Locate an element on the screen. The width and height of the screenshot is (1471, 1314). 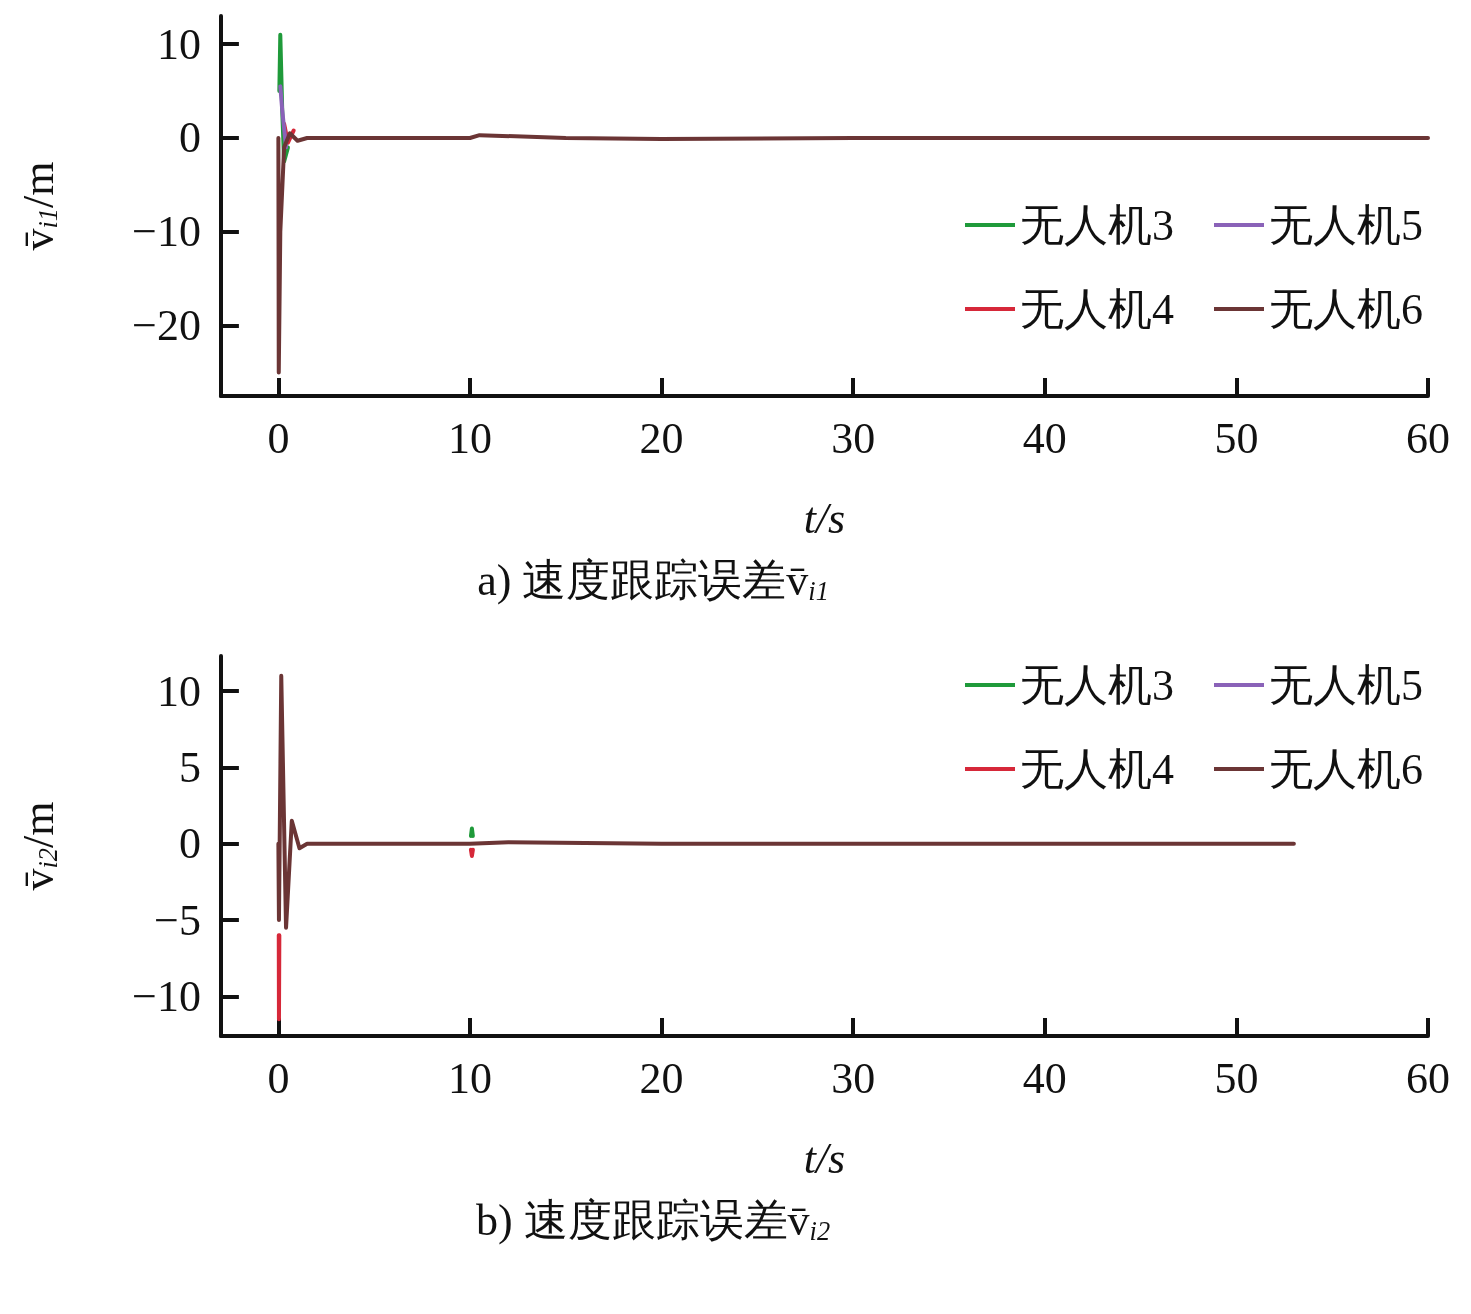
text: b) 速度跟踪误差v̄i2 is located at coordinates (653, 1221).